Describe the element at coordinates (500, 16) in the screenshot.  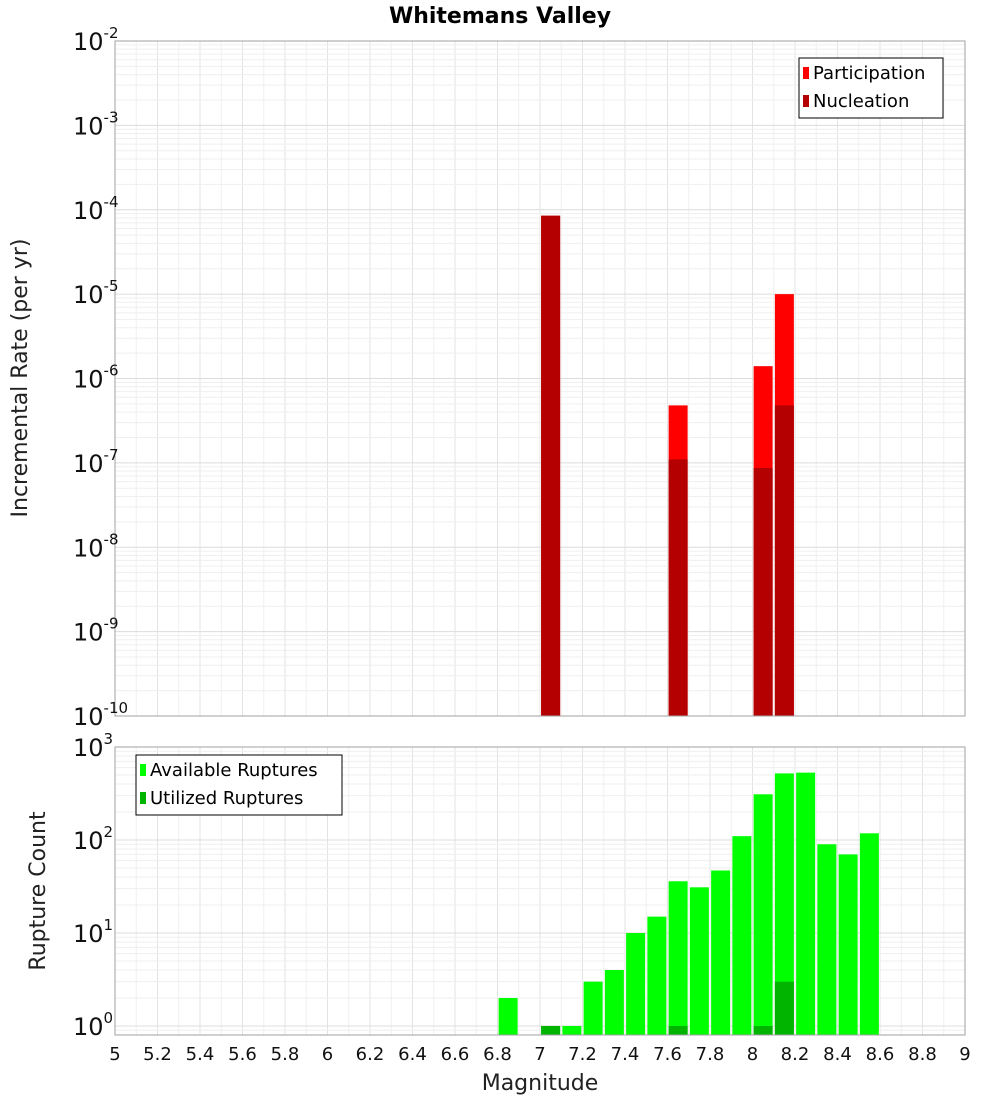
I see `chart-title: Whitemans Valley` at that location.